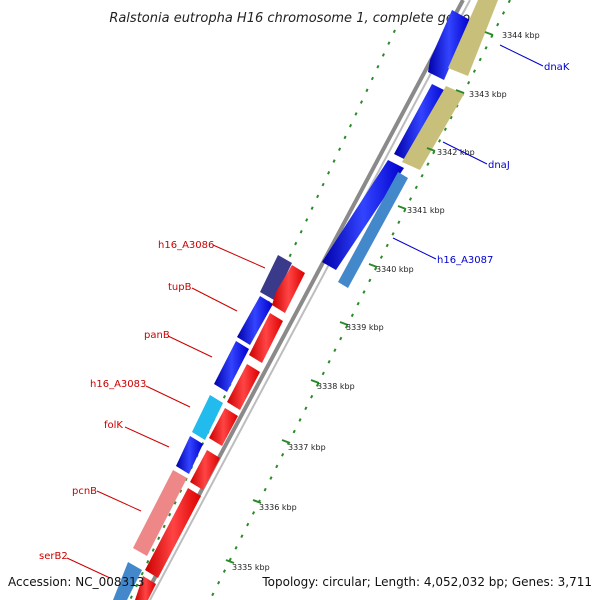 This screenshot has width=600, height=600. Describe the element at coordinates (373, 230) in the screenshot. I see `gene-h16-A3087-arrow` at that location.